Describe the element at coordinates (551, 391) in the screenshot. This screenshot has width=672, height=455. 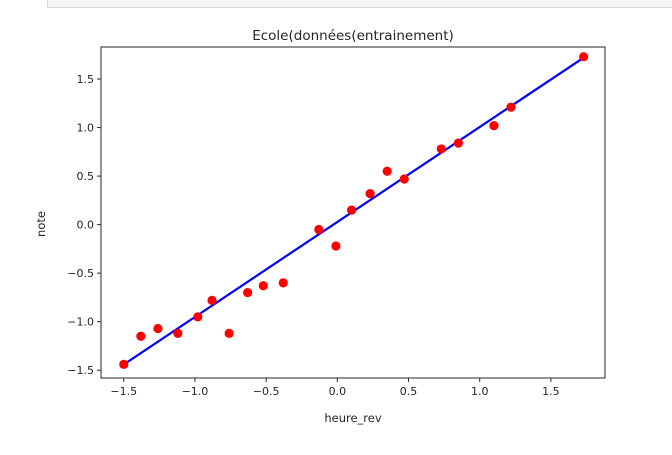
I see `x-tick-label: 1.5` at that location.